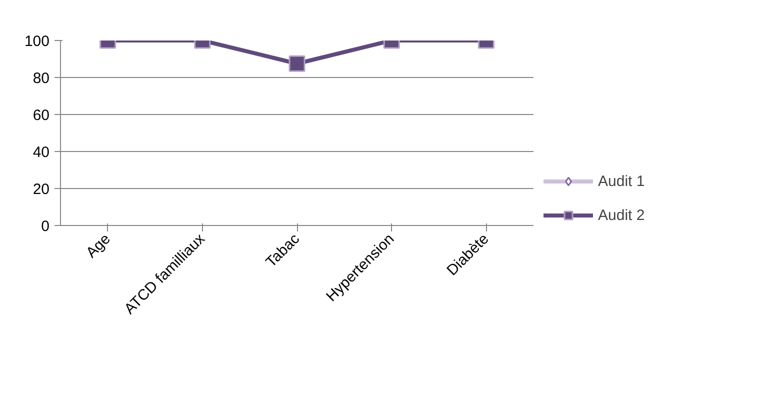 This screenshot has height=401, width=761. I want to click on y-tick-label: 0, so click(45, 226).